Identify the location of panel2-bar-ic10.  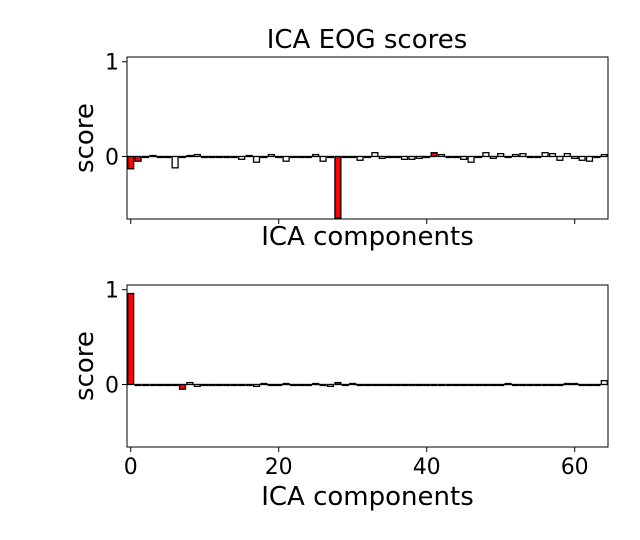
(205, 385).